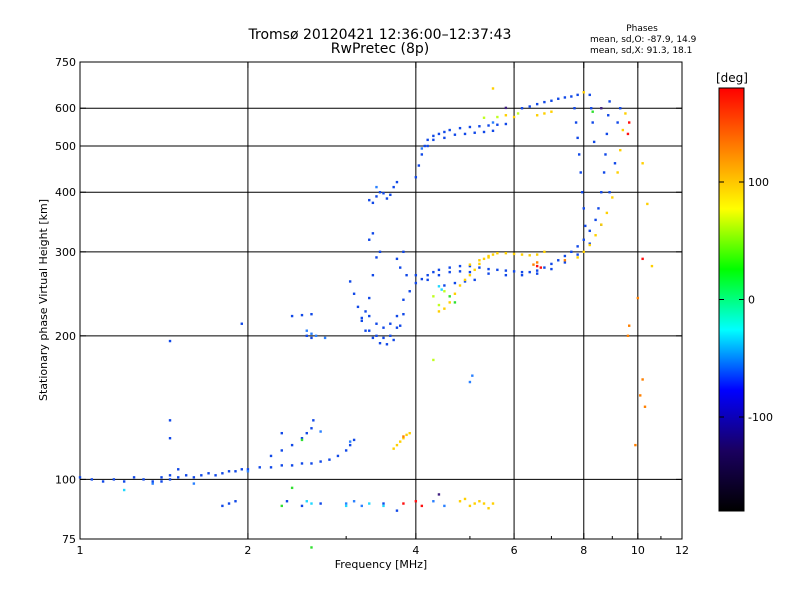  Describe the element at coordinates (641, 51) in the screenshot. I see `phases-x-stats: mean, sd,X: 91.3, 18.1` at that location.